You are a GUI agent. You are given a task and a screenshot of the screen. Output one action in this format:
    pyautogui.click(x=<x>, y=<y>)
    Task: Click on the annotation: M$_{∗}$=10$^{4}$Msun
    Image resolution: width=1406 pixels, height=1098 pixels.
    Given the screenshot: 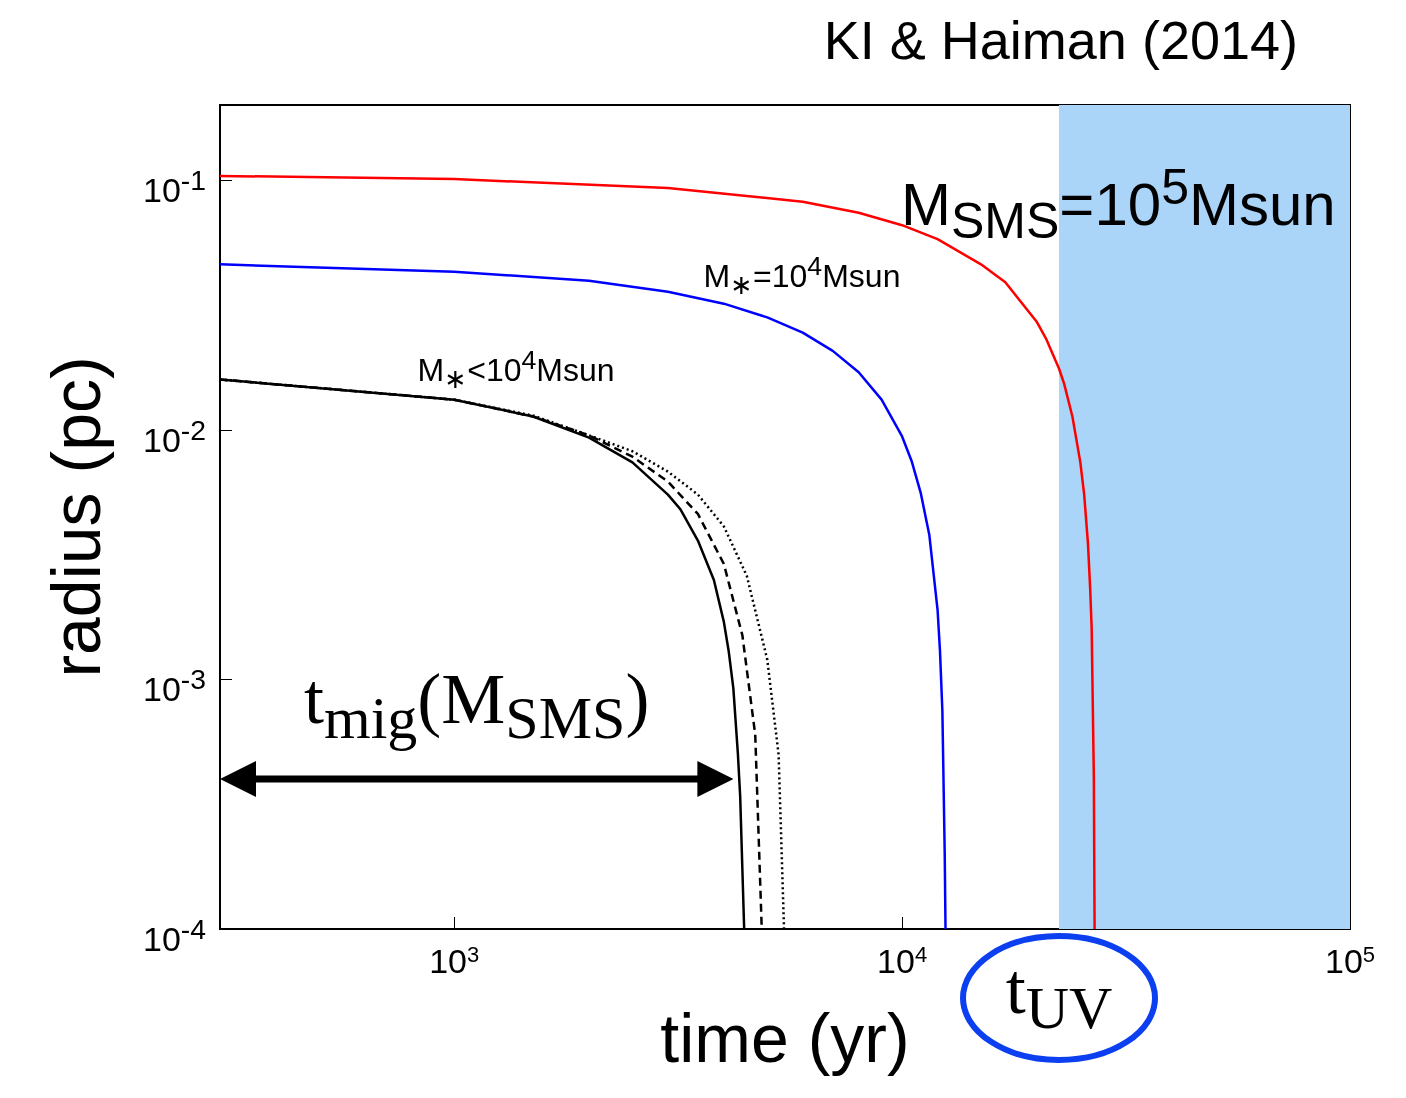 What is the action you would take?
    pyautogui.click(x=802, y=275)
    